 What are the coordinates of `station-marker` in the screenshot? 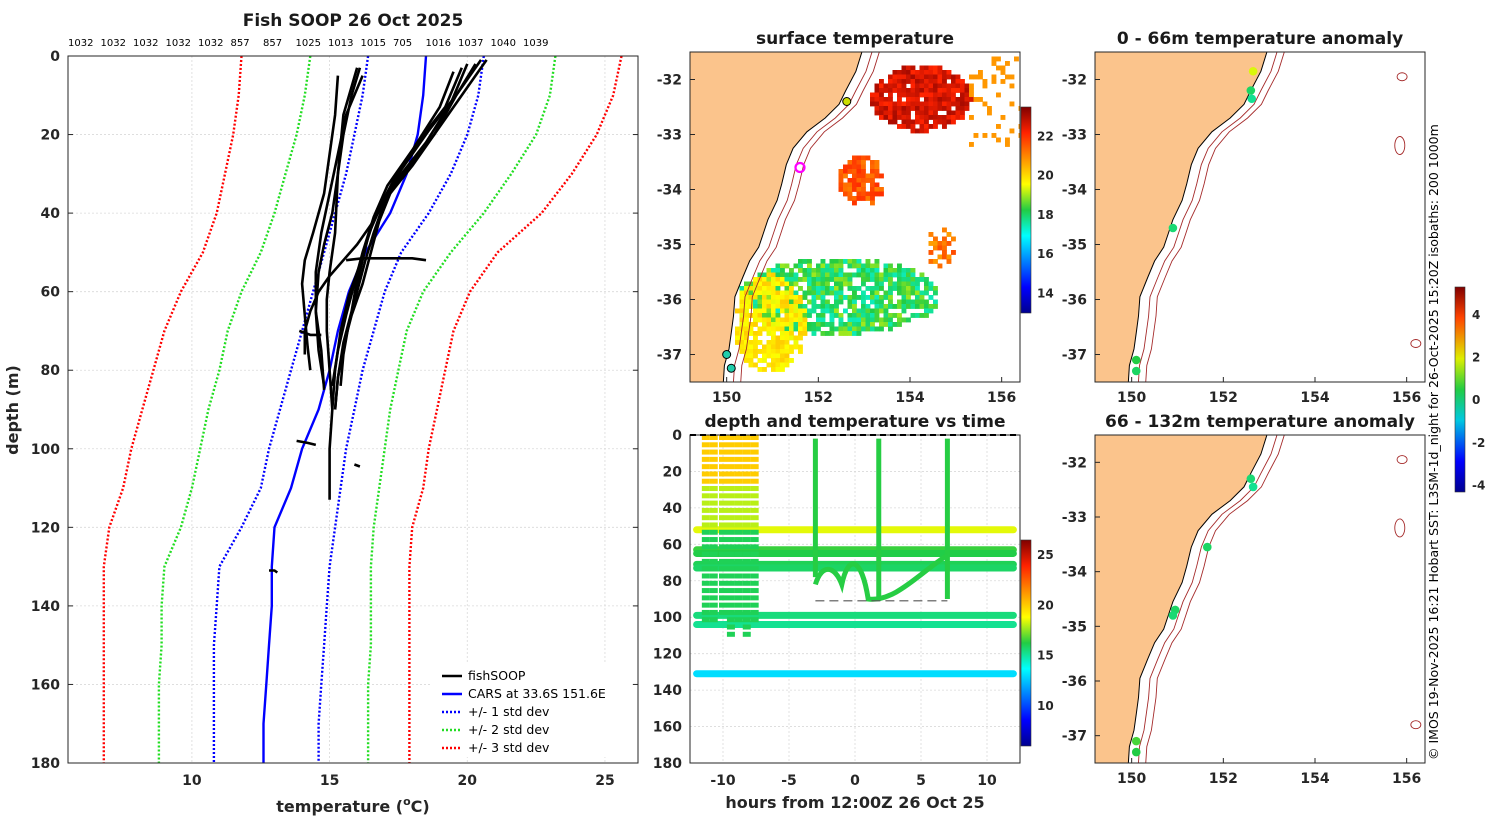 It's located at (731, 368).